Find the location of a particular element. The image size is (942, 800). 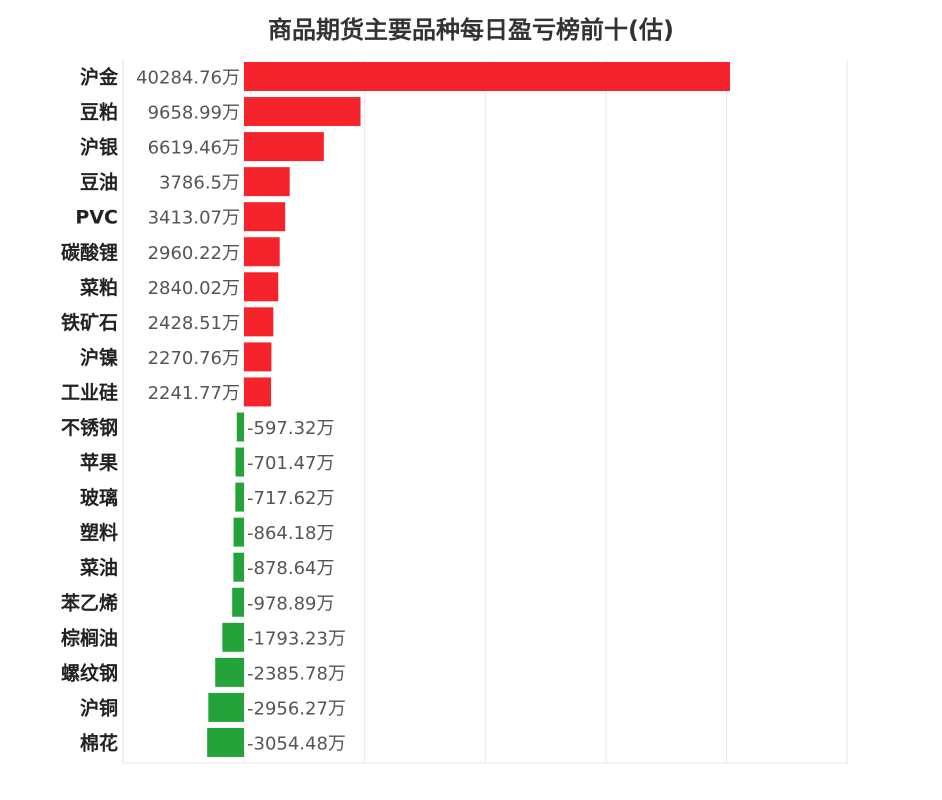

category-label: 碳酸锂 is located at coordinates (89, 252).